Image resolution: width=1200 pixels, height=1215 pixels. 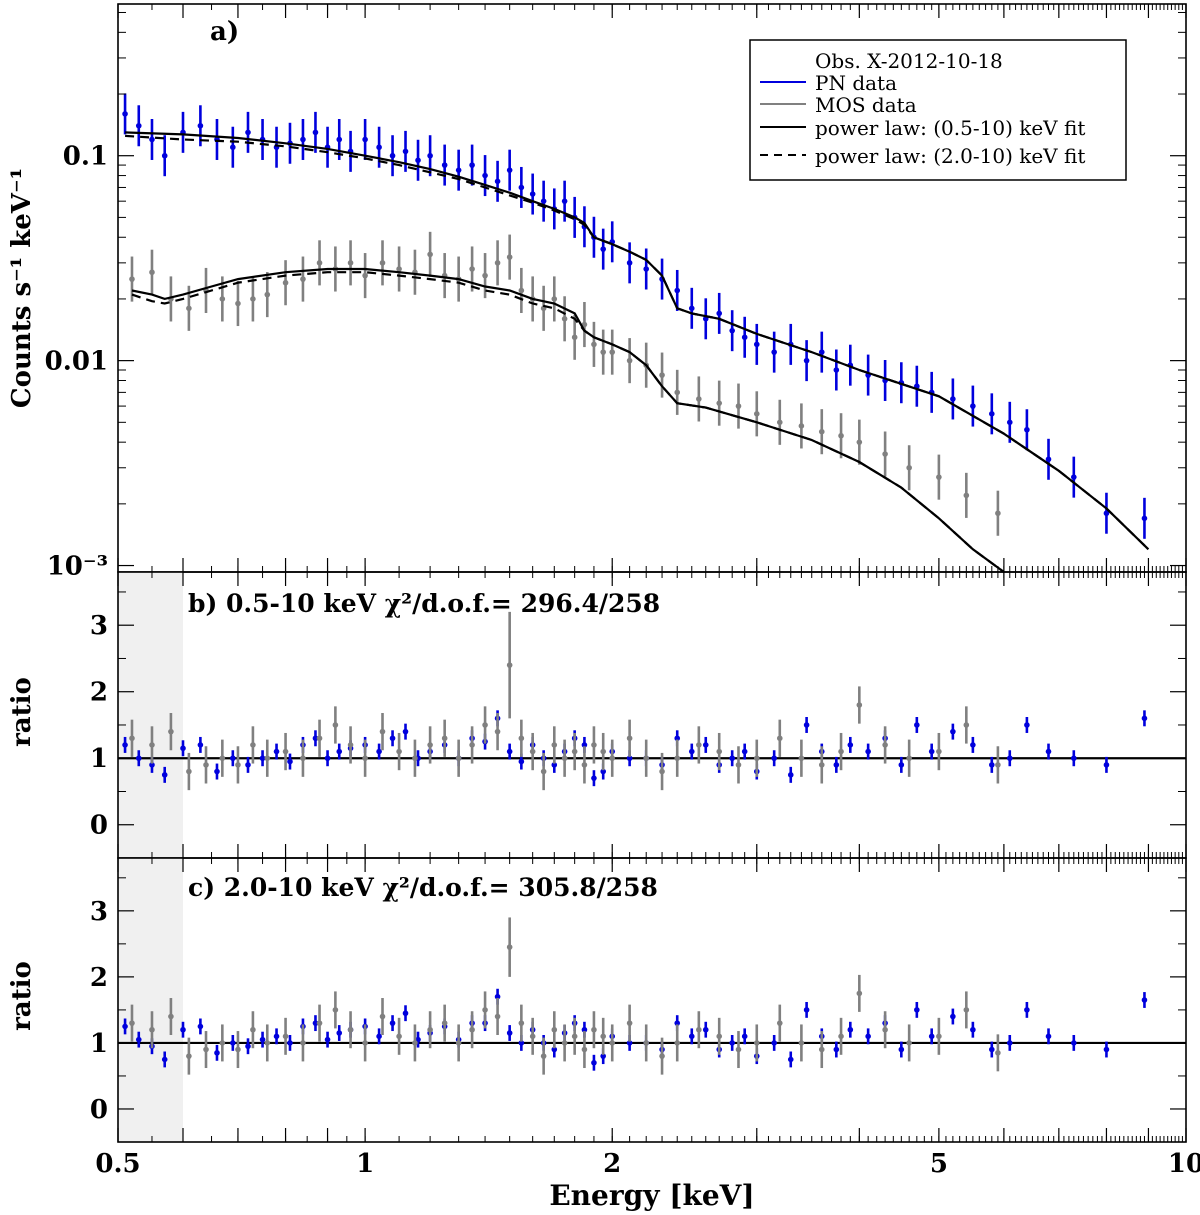 I want to click on legend-title: Obs. X-2012-10-18, so click(x=909, y=61).